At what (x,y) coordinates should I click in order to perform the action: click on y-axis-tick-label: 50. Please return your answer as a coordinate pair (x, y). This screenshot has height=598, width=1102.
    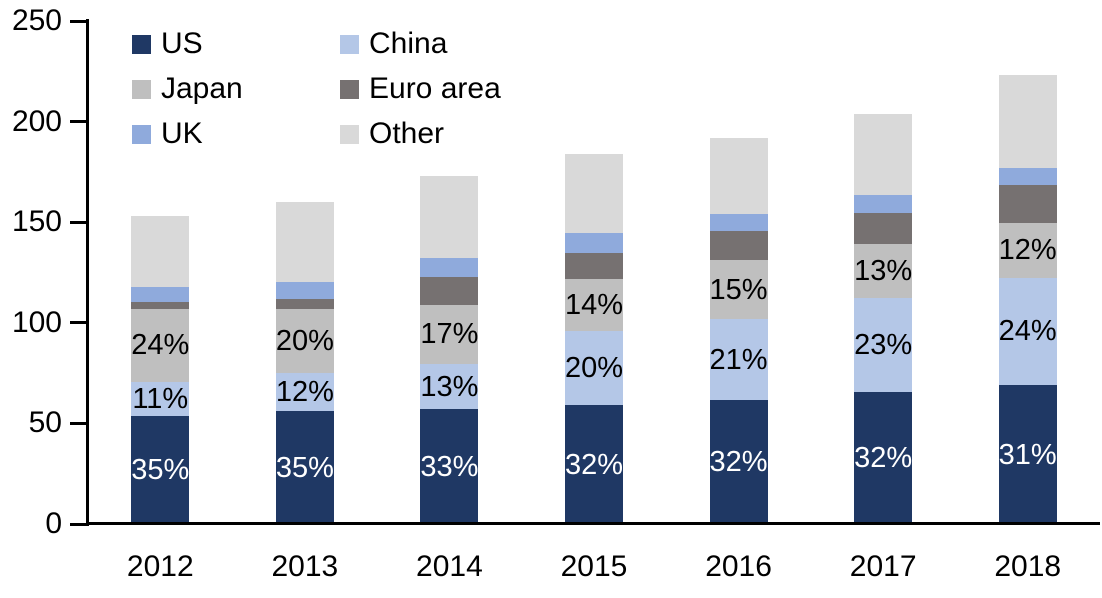
    Looking at the image, I should click on (45, 423).